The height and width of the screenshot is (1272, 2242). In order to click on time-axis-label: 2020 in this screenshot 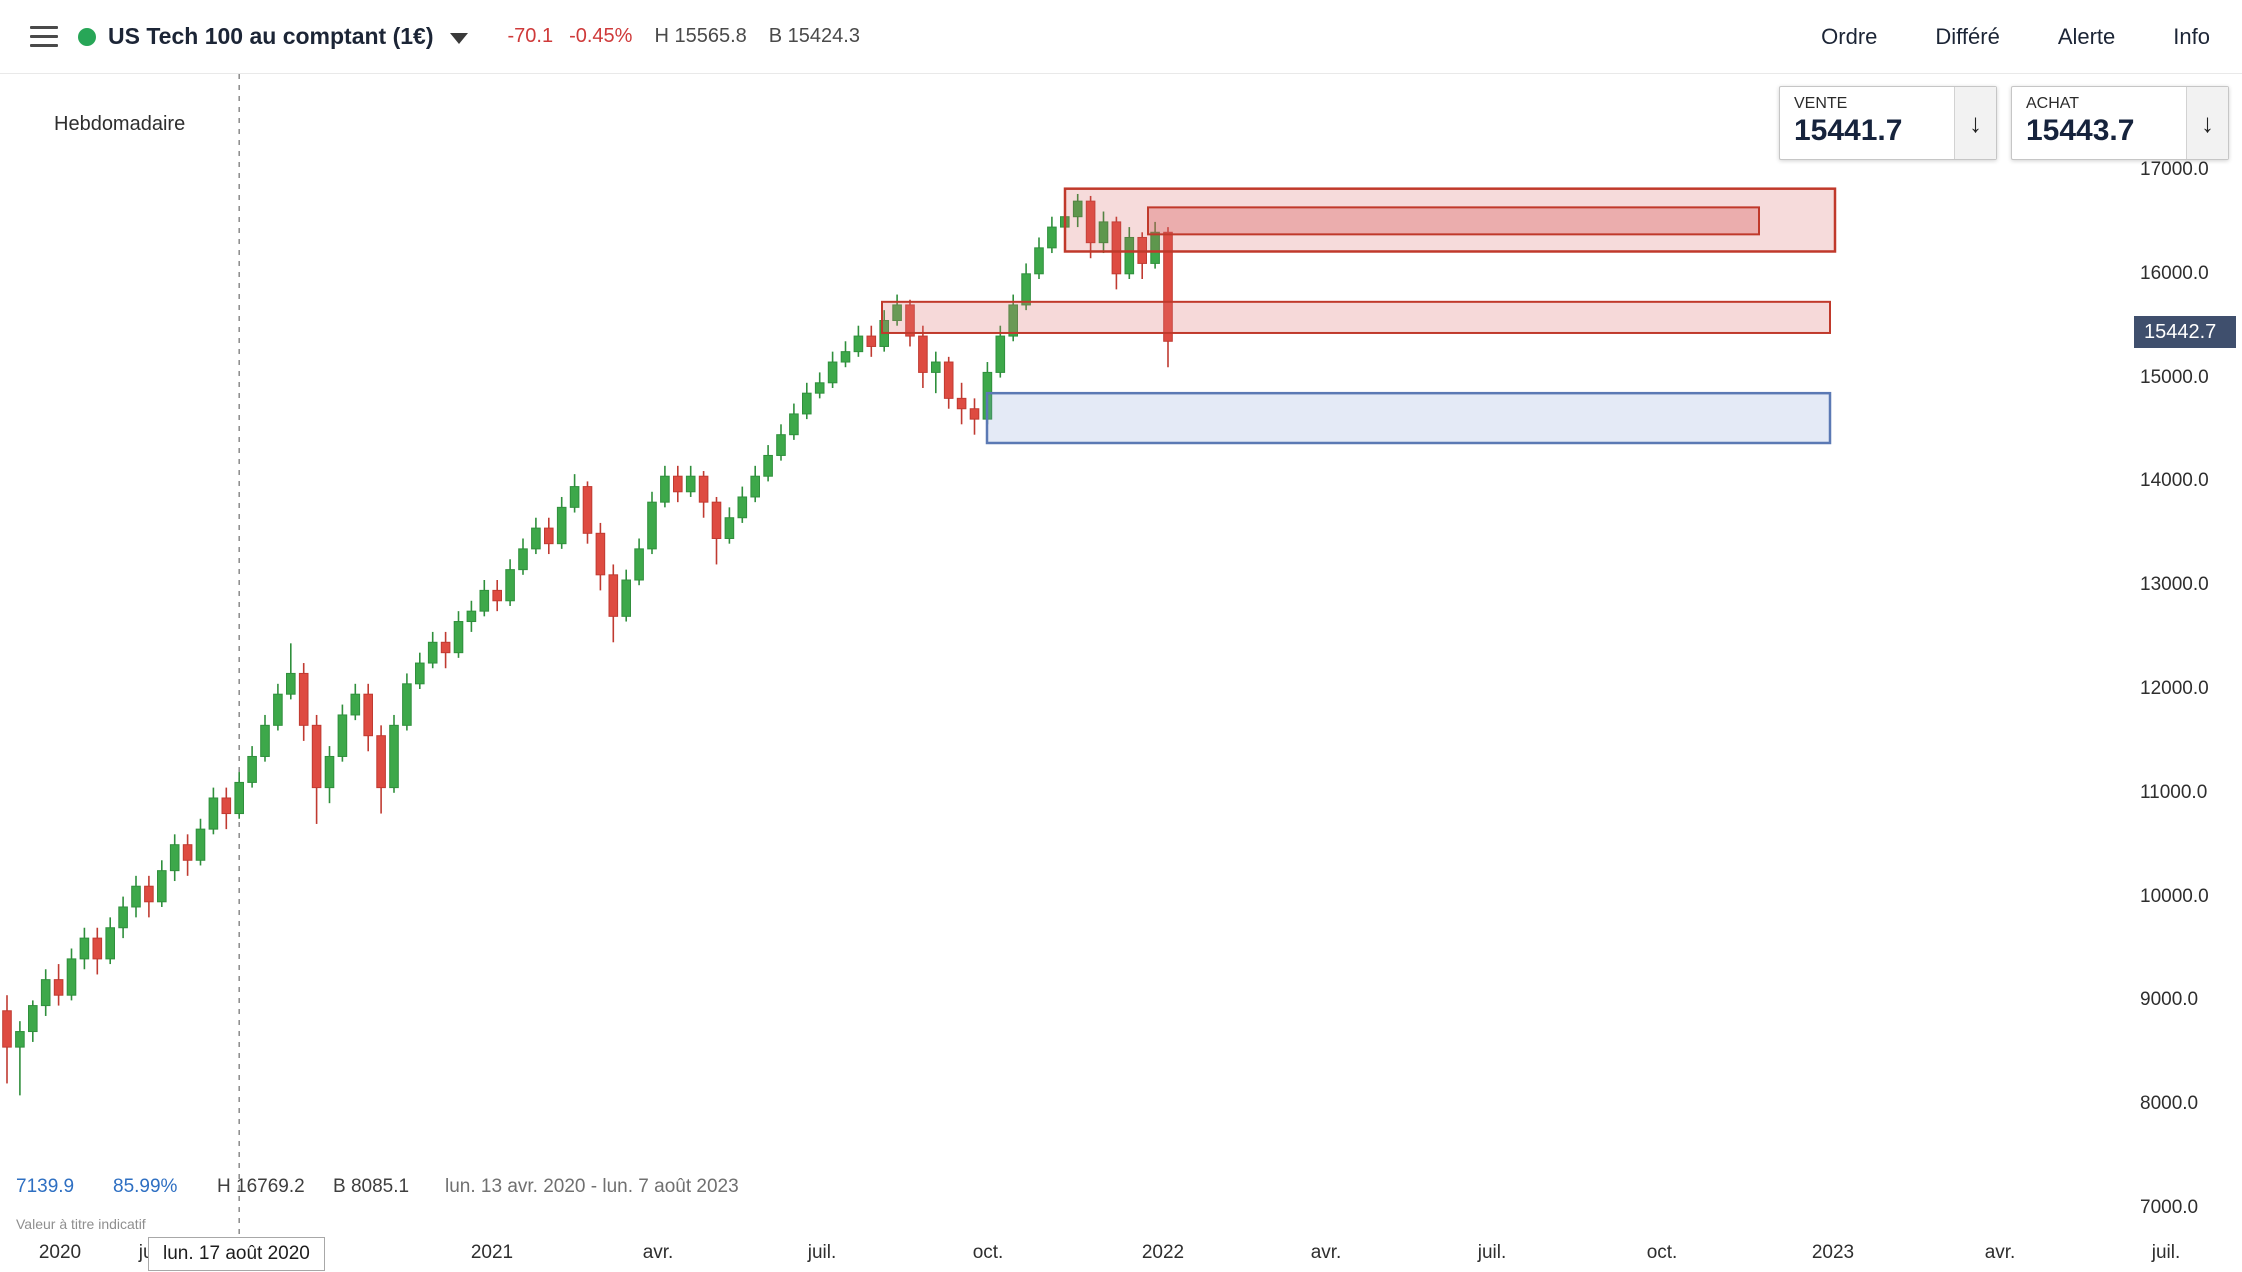, I will do `click(60, 1252)`.